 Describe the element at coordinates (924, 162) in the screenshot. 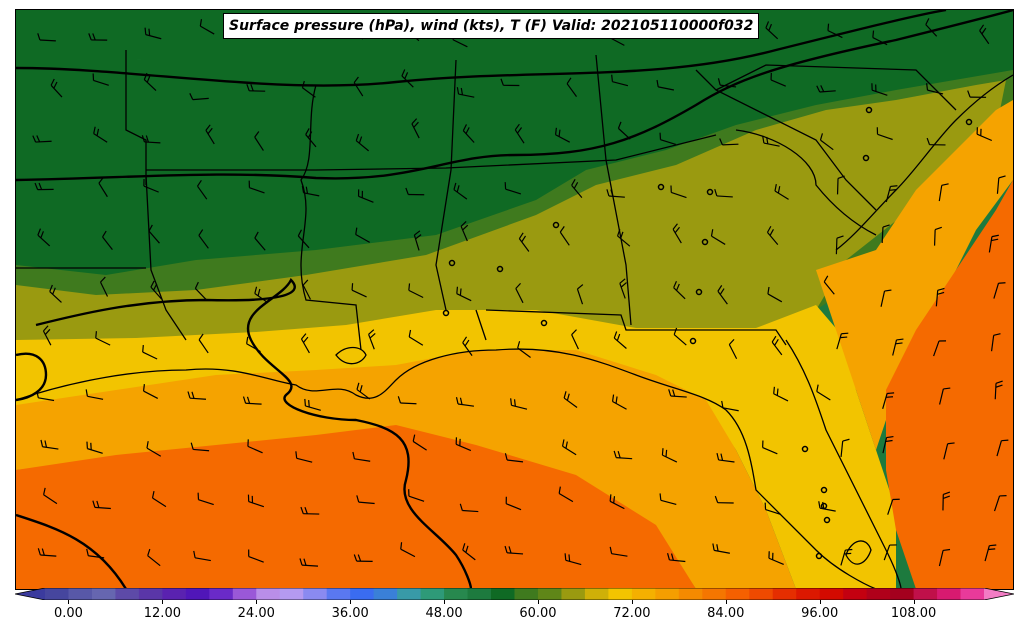

I see `coastline` at that location.